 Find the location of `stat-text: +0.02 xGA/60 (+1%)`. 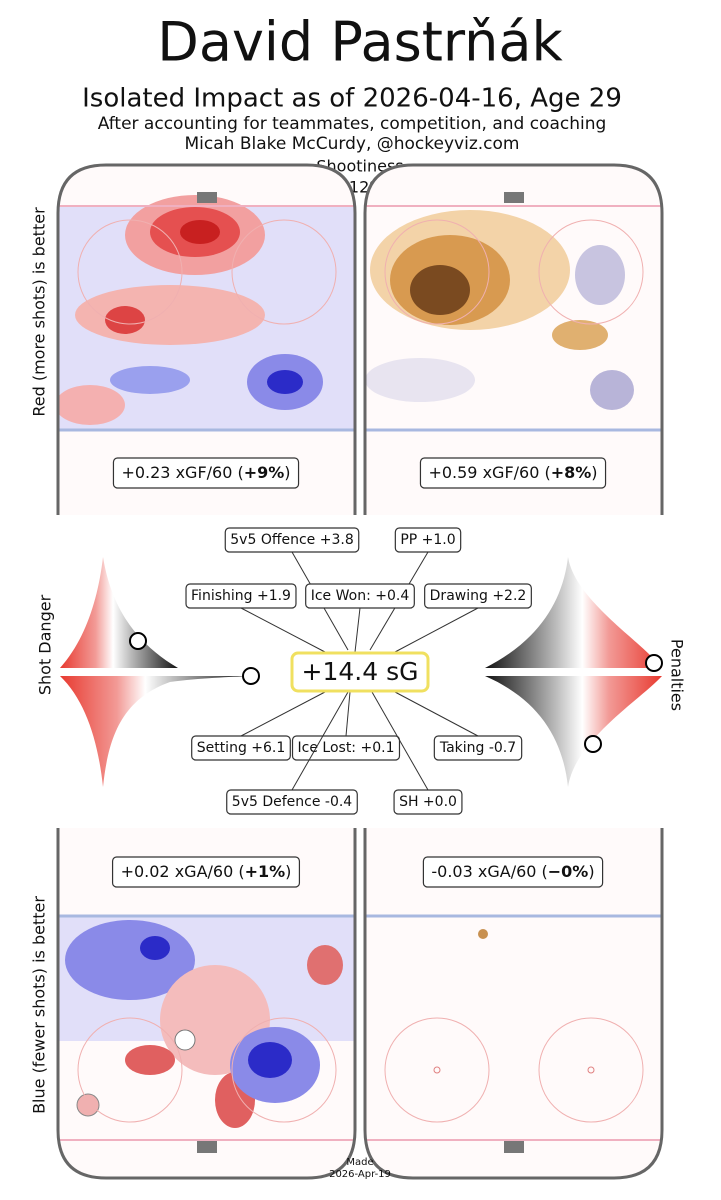

stat-text: +0.02 xGA/60 (+1%) is located at coordinates (206, 871).